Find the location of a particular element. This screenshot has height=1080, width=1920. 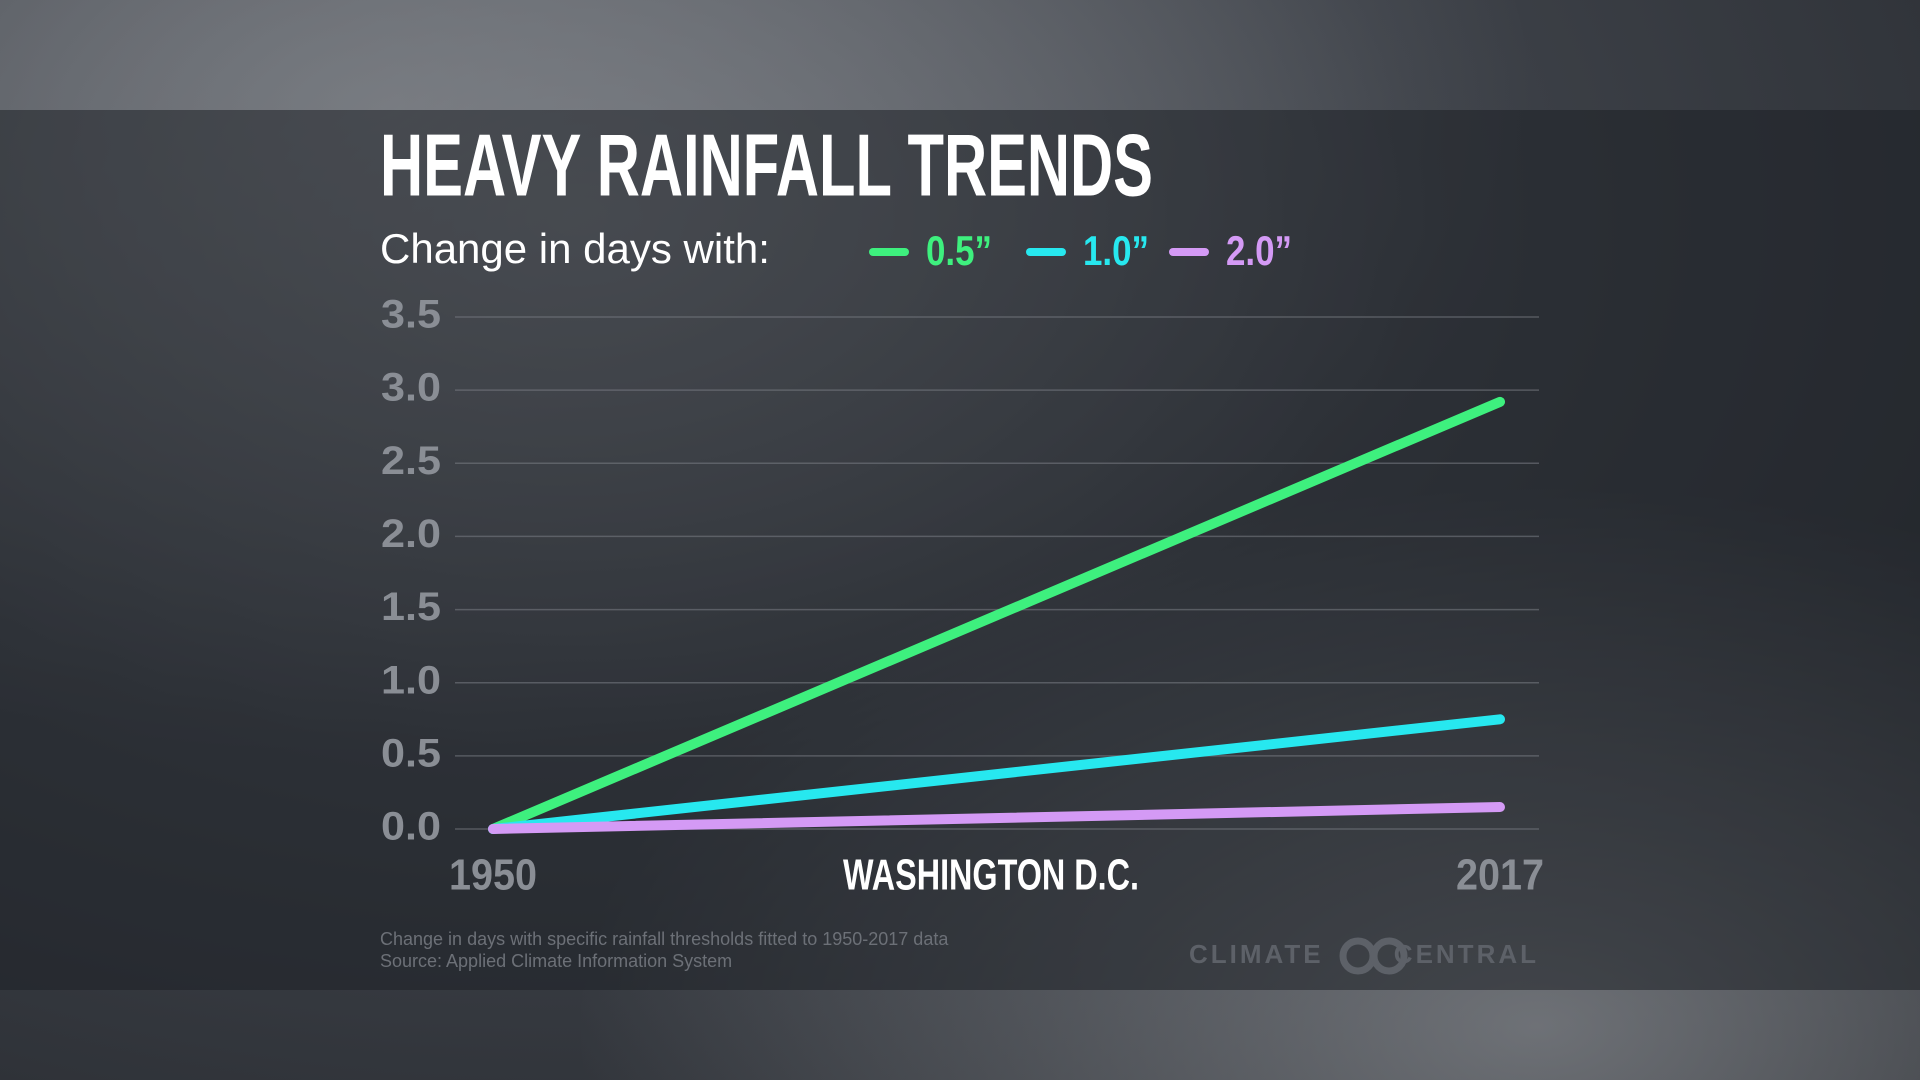

subtitle: Change in days with: is located at coordinates (575, 248).